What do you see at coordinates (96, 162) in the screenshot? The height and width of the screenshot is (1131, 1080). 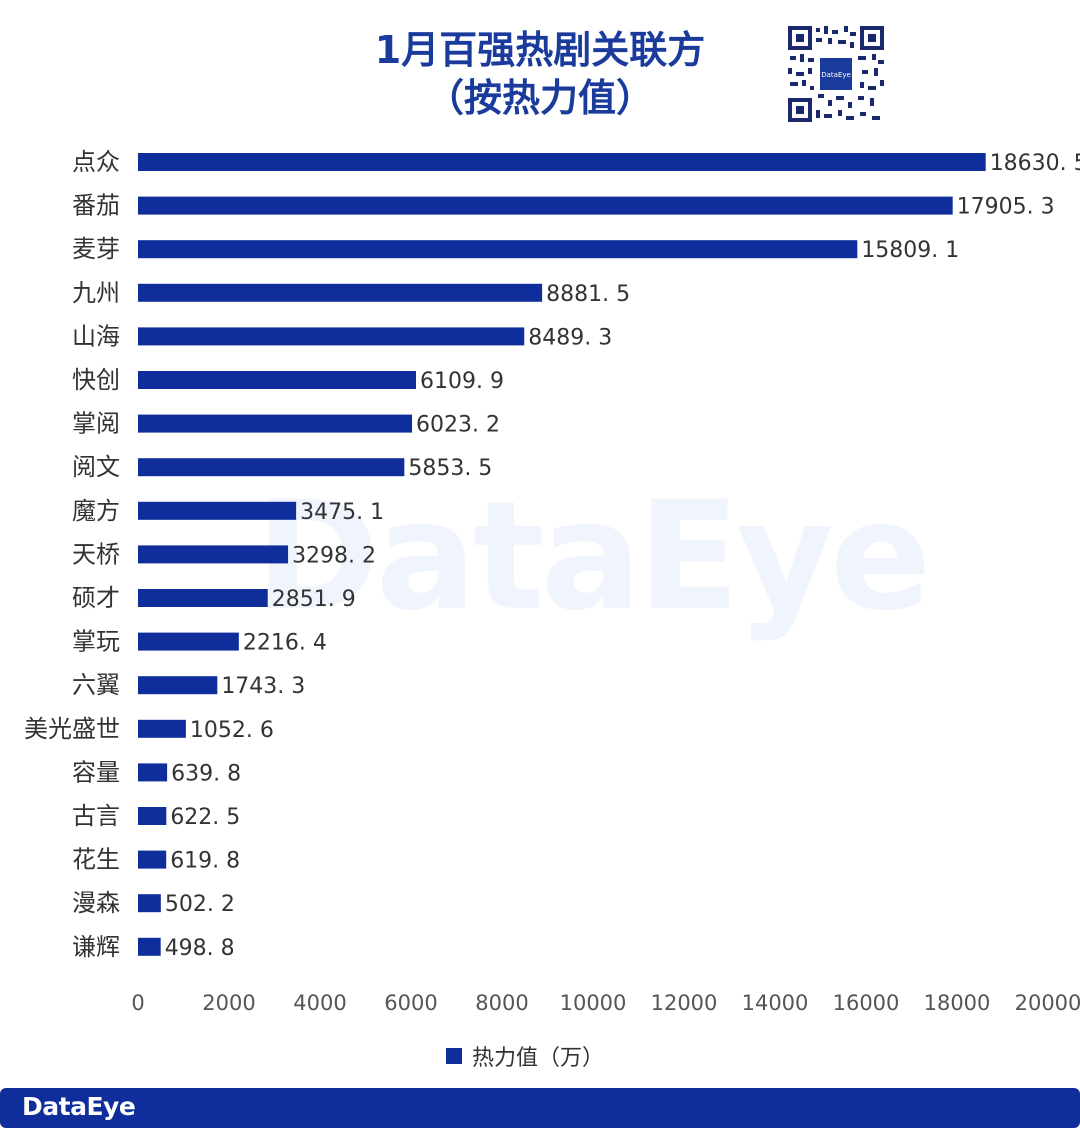 I see `category-label: 点众` at bounding box center [96, 162].